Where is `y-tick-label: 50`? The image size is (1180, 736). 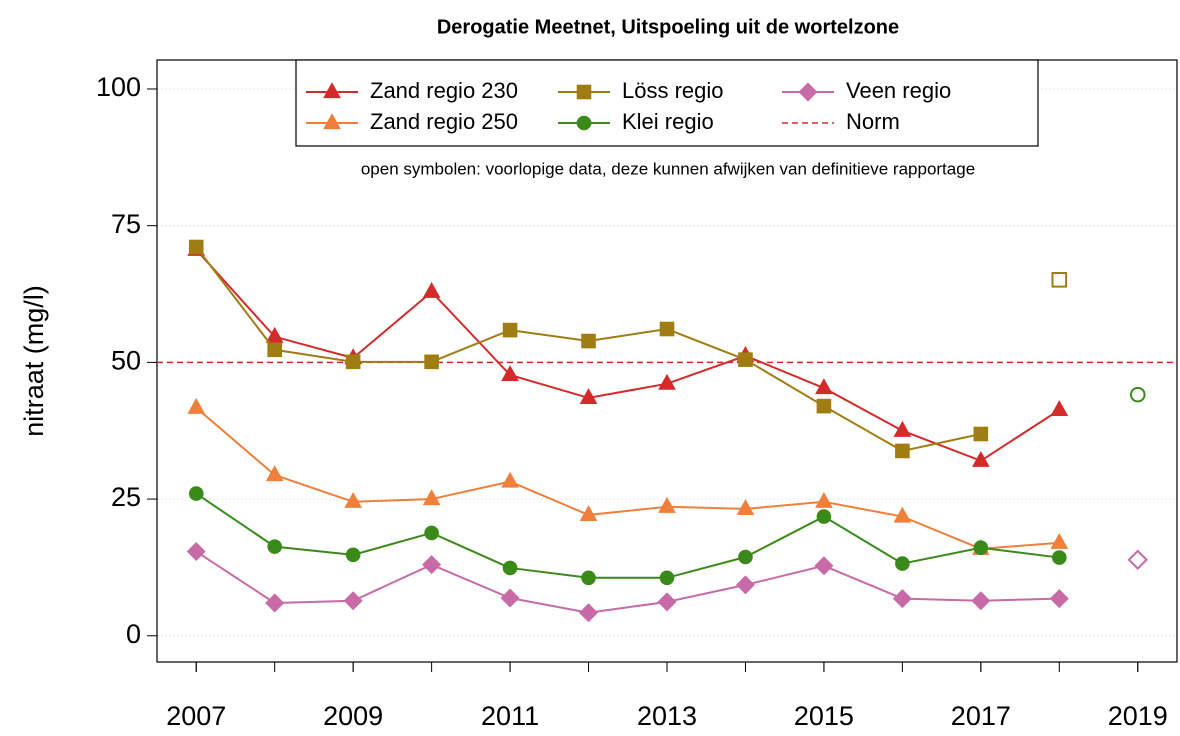
y-tick-label: 50 is located at coordinates (126, 360).